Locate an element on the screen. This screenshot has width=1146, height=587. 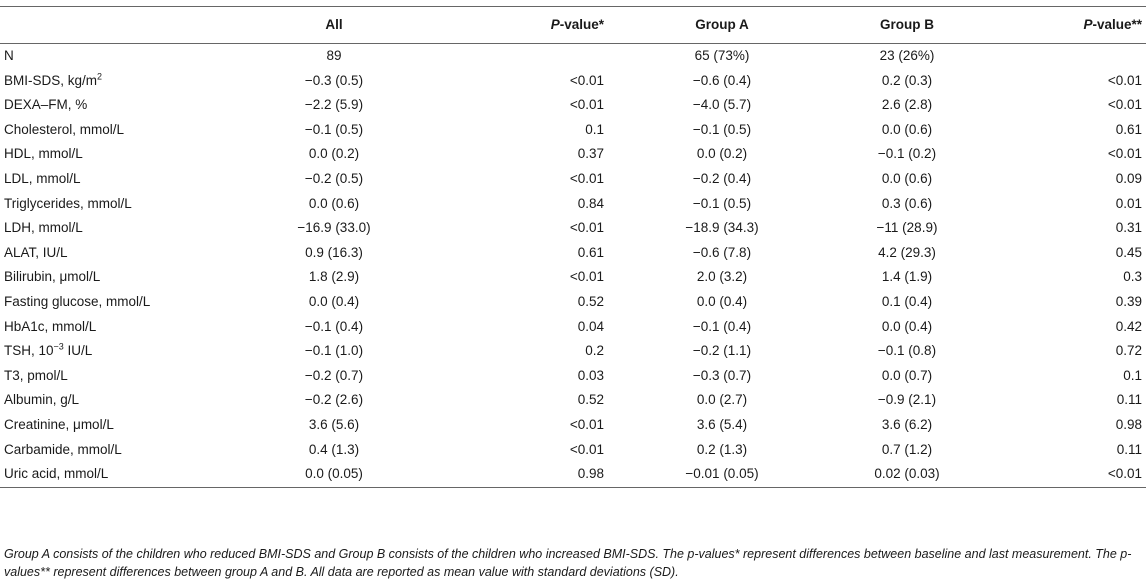
row-label: Triglycerides, mmol/L is located at coordinates (127, 204).